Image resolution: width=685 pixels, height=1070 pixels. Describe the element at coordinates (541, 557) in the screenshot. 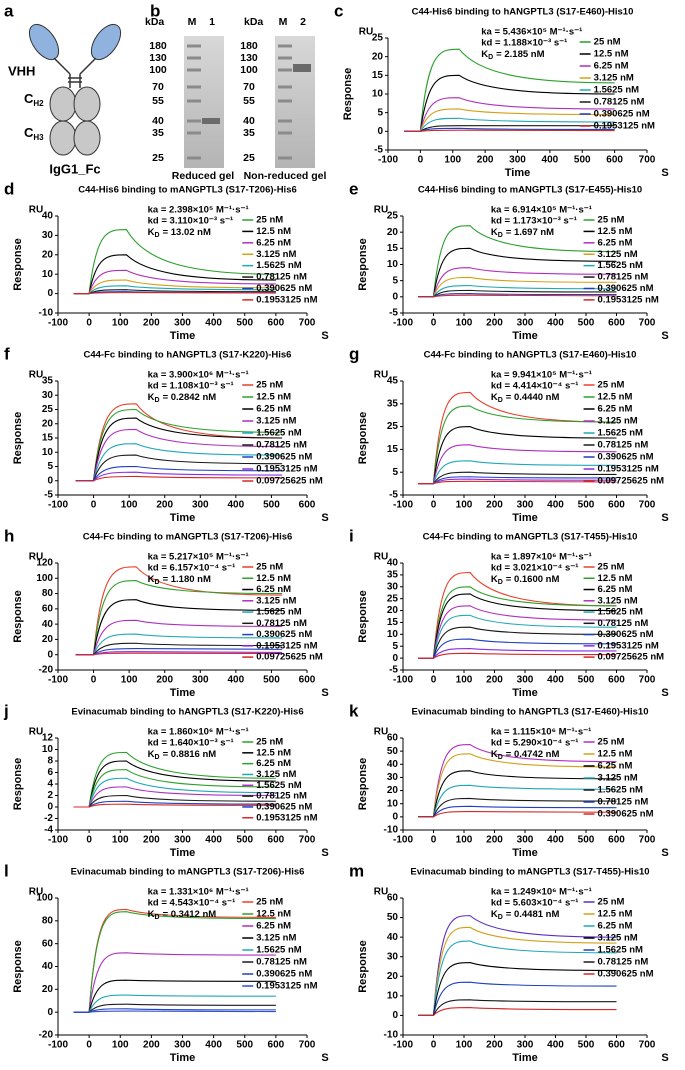

I see `ka-constant: ka = 1.897×10⁶ M⁻¹·s⁻¹` at that location.